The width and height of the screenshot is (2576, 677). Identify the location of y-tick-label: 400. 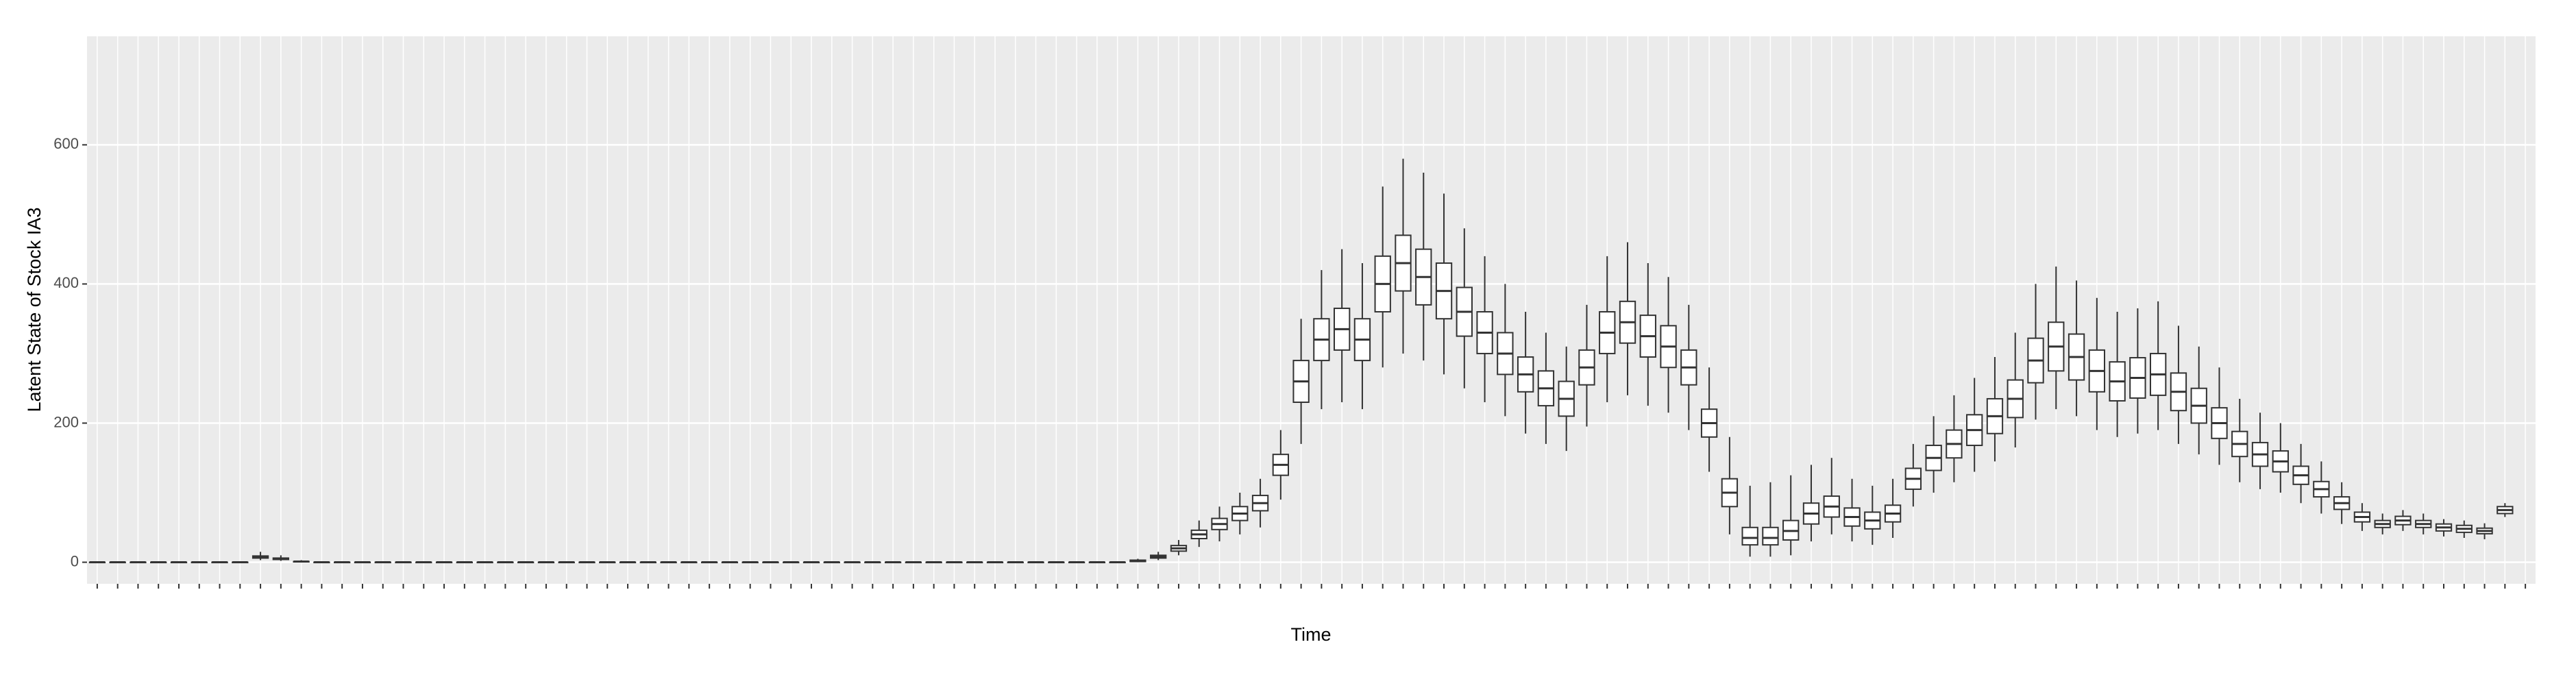
(66, 282).